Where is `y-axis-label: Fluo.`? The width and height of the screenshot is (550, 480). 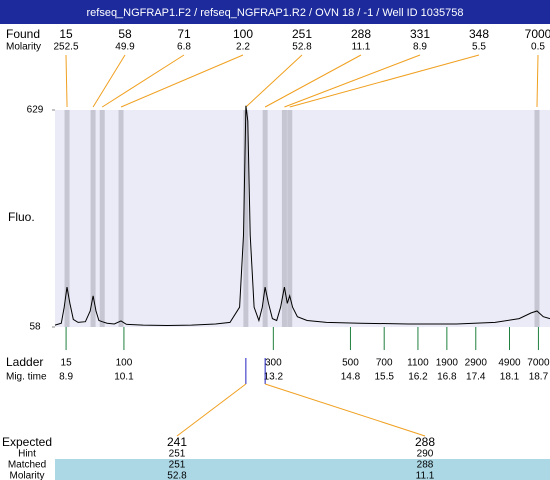
y-axis-label: Fluo. is located at coordinates (21, 217).